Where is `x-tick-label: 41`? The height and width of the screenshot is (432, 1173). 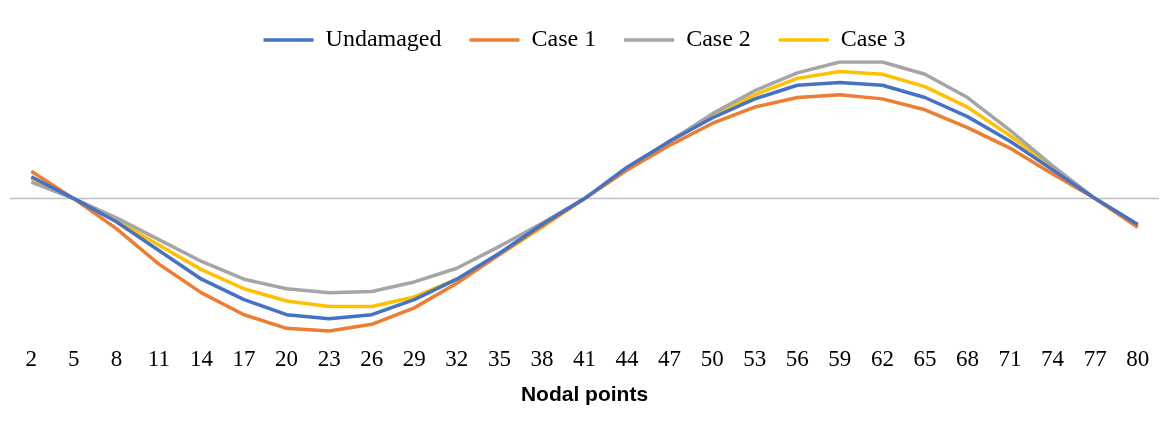 x-tick-label: 41 is located at coordinates (584, 359).